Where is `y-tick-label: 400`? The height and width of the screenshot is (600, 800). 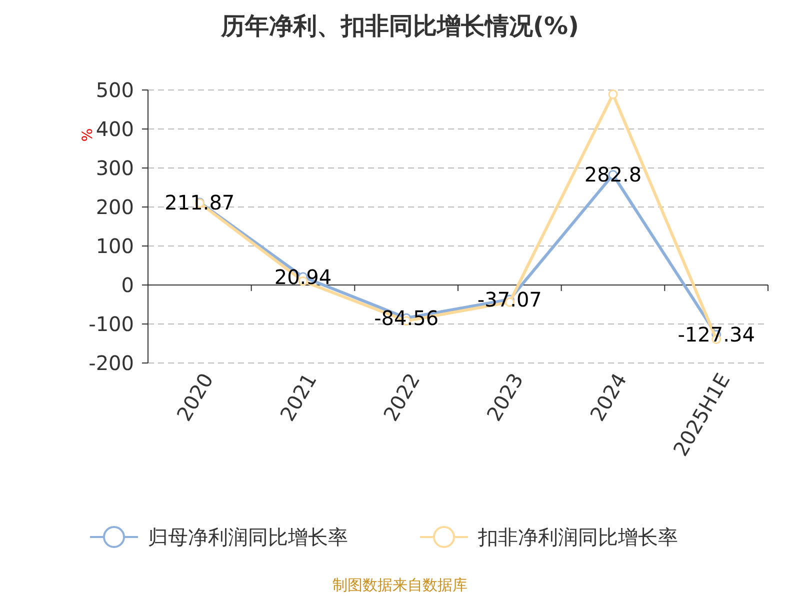
y-tick-label: 400 is located at coordinates (115, 129).